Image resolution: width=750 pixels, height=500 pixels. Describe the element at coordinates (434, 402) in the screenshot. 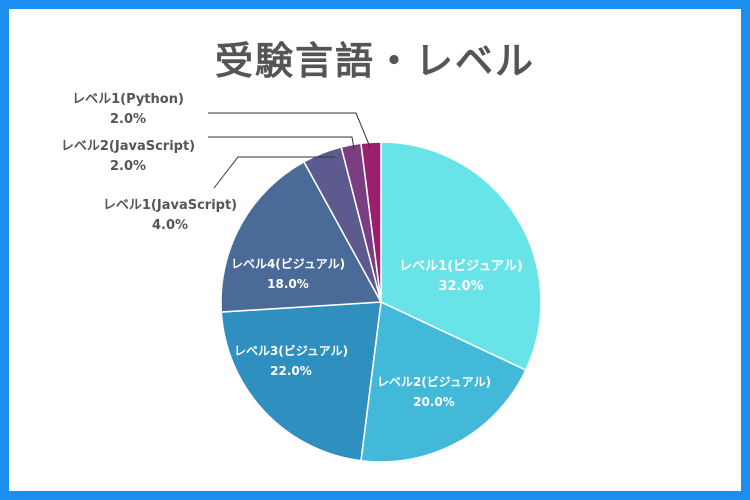

I see `slice-percent-visual-level2: 20.0%` at that location.